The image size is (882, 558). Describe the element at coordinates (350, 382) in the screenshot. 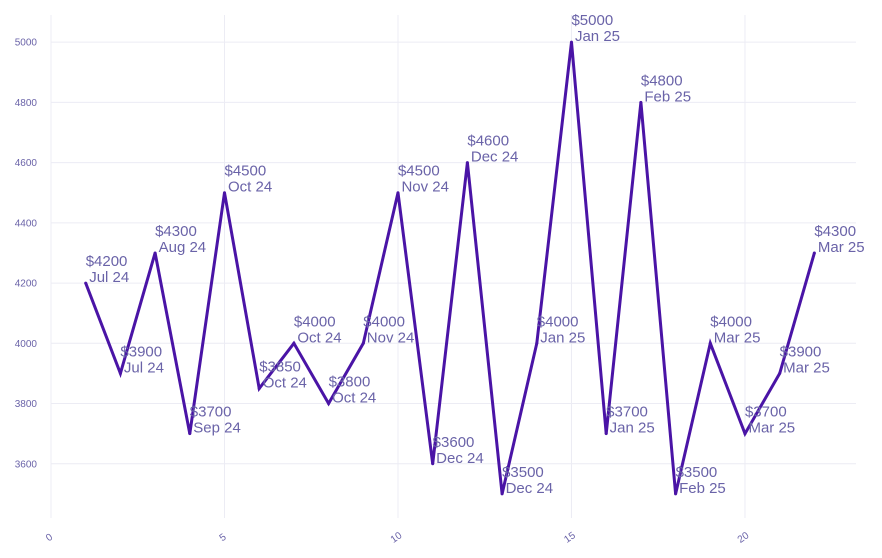

I see `data-value-label: $3800` at that location.